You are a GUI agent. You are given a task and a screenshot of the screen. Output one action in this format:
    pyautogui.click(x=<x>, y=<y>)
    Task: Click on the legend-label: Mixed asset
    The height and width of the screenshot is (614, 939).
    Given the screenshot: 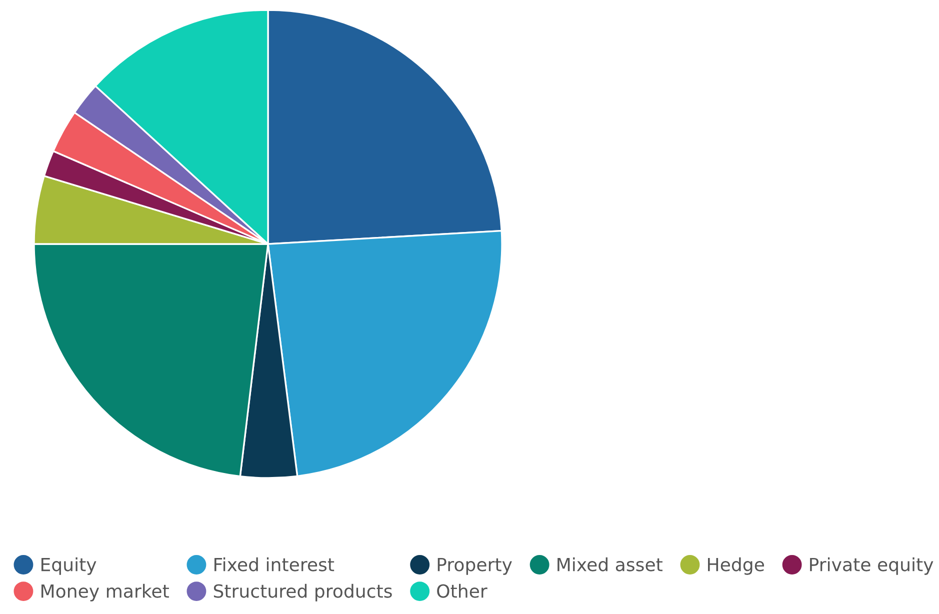 What is the action you would take?
    pyautogui.click(x=610, y=564)
    